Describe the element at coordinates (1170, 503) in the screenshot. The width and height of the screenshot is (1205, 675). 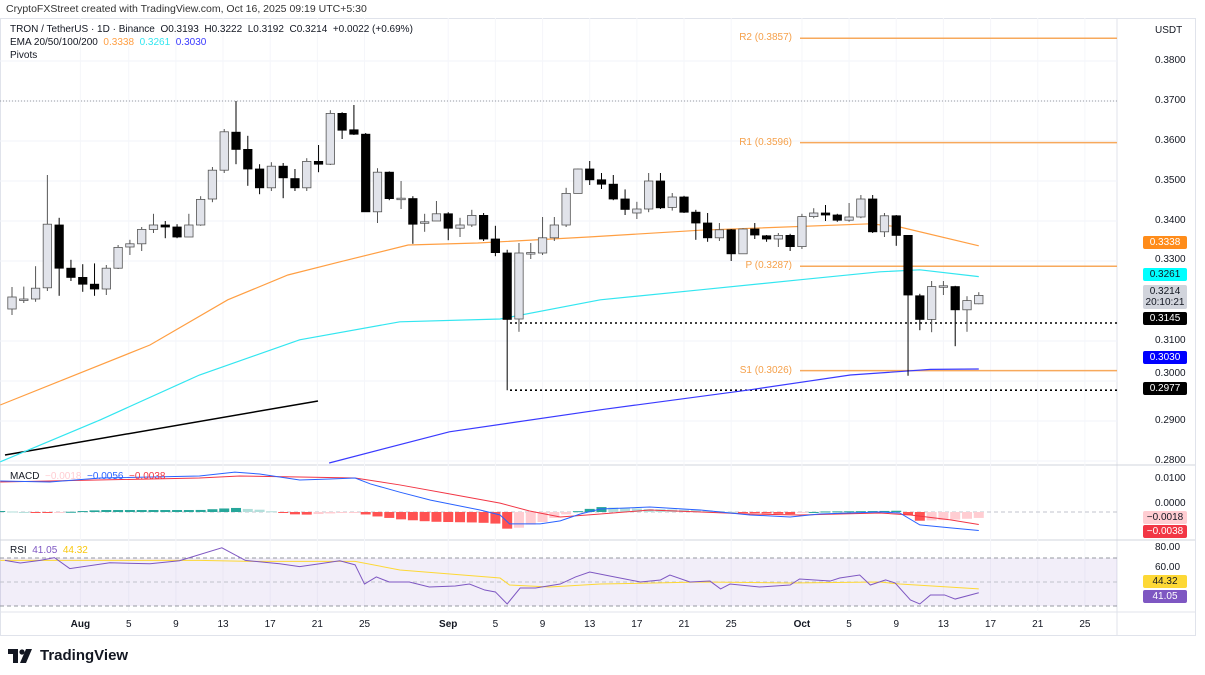
I see `macd-zero-tick: 0.0000` at that location.